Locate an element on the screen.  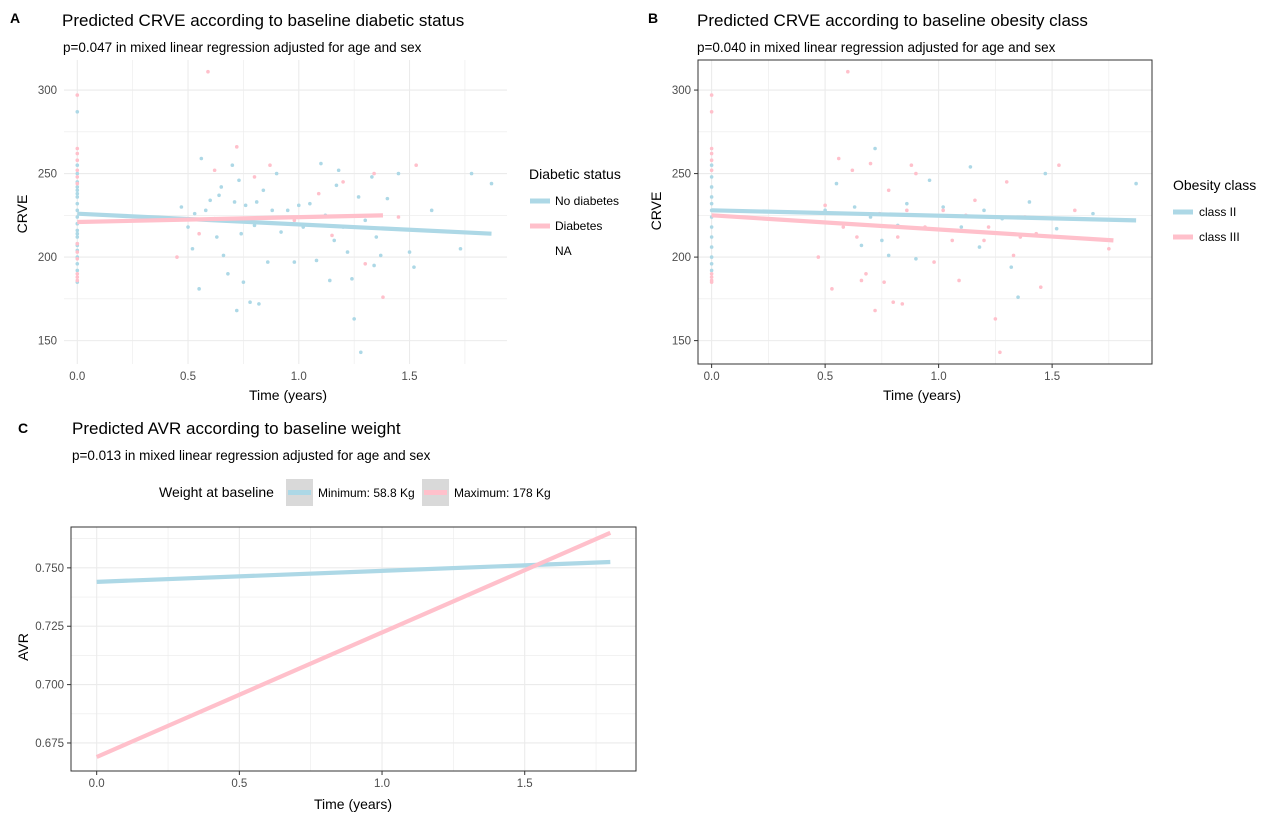
panel-a-y-tick-label: 300 is located at coordinates (47, 91).